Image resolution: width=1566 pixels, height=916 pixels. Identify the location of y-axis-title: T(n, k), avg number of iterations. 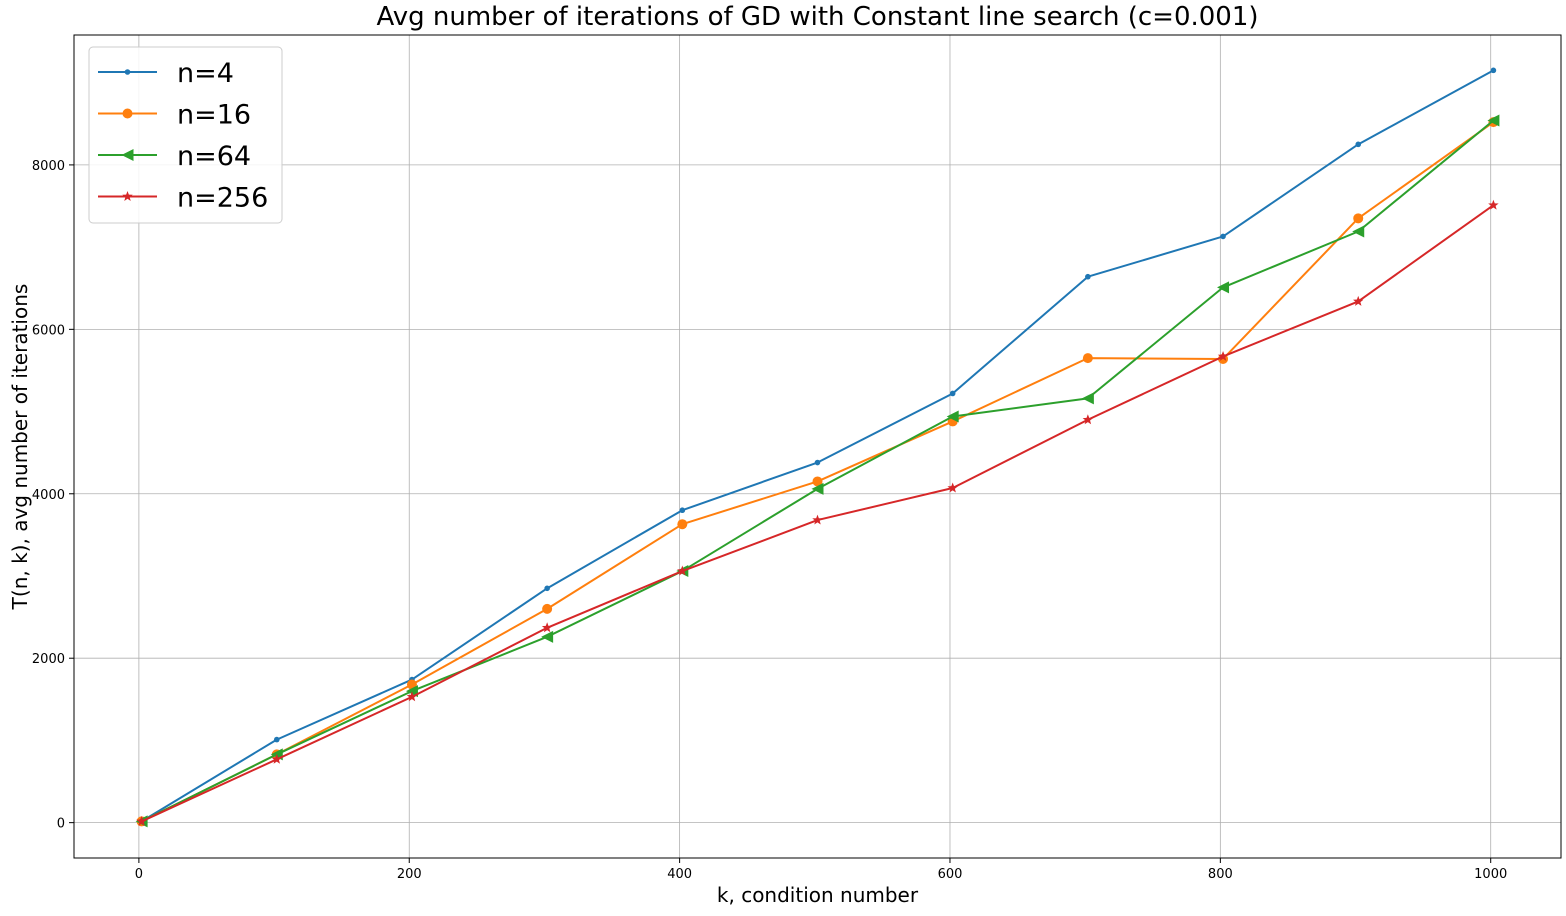
(20, 447).